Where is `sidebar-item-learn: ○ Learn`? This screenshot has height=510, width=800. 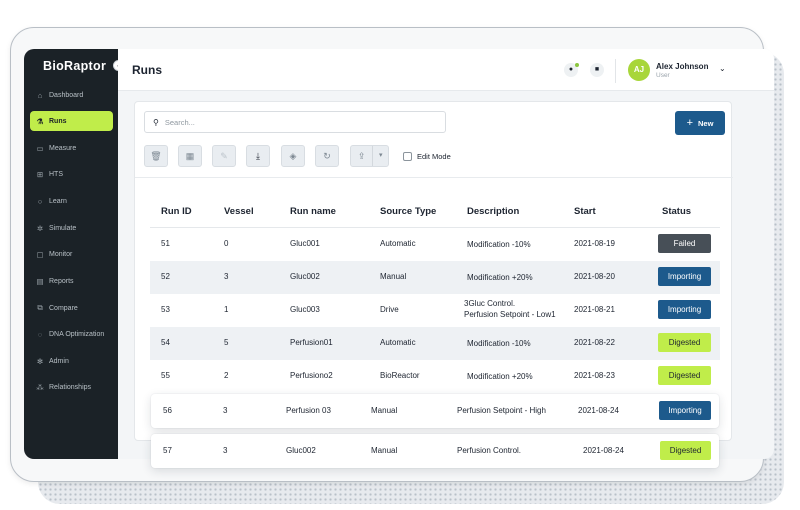 sidebar-item-learn: ○ Learn is located at coordinates (71, 201).